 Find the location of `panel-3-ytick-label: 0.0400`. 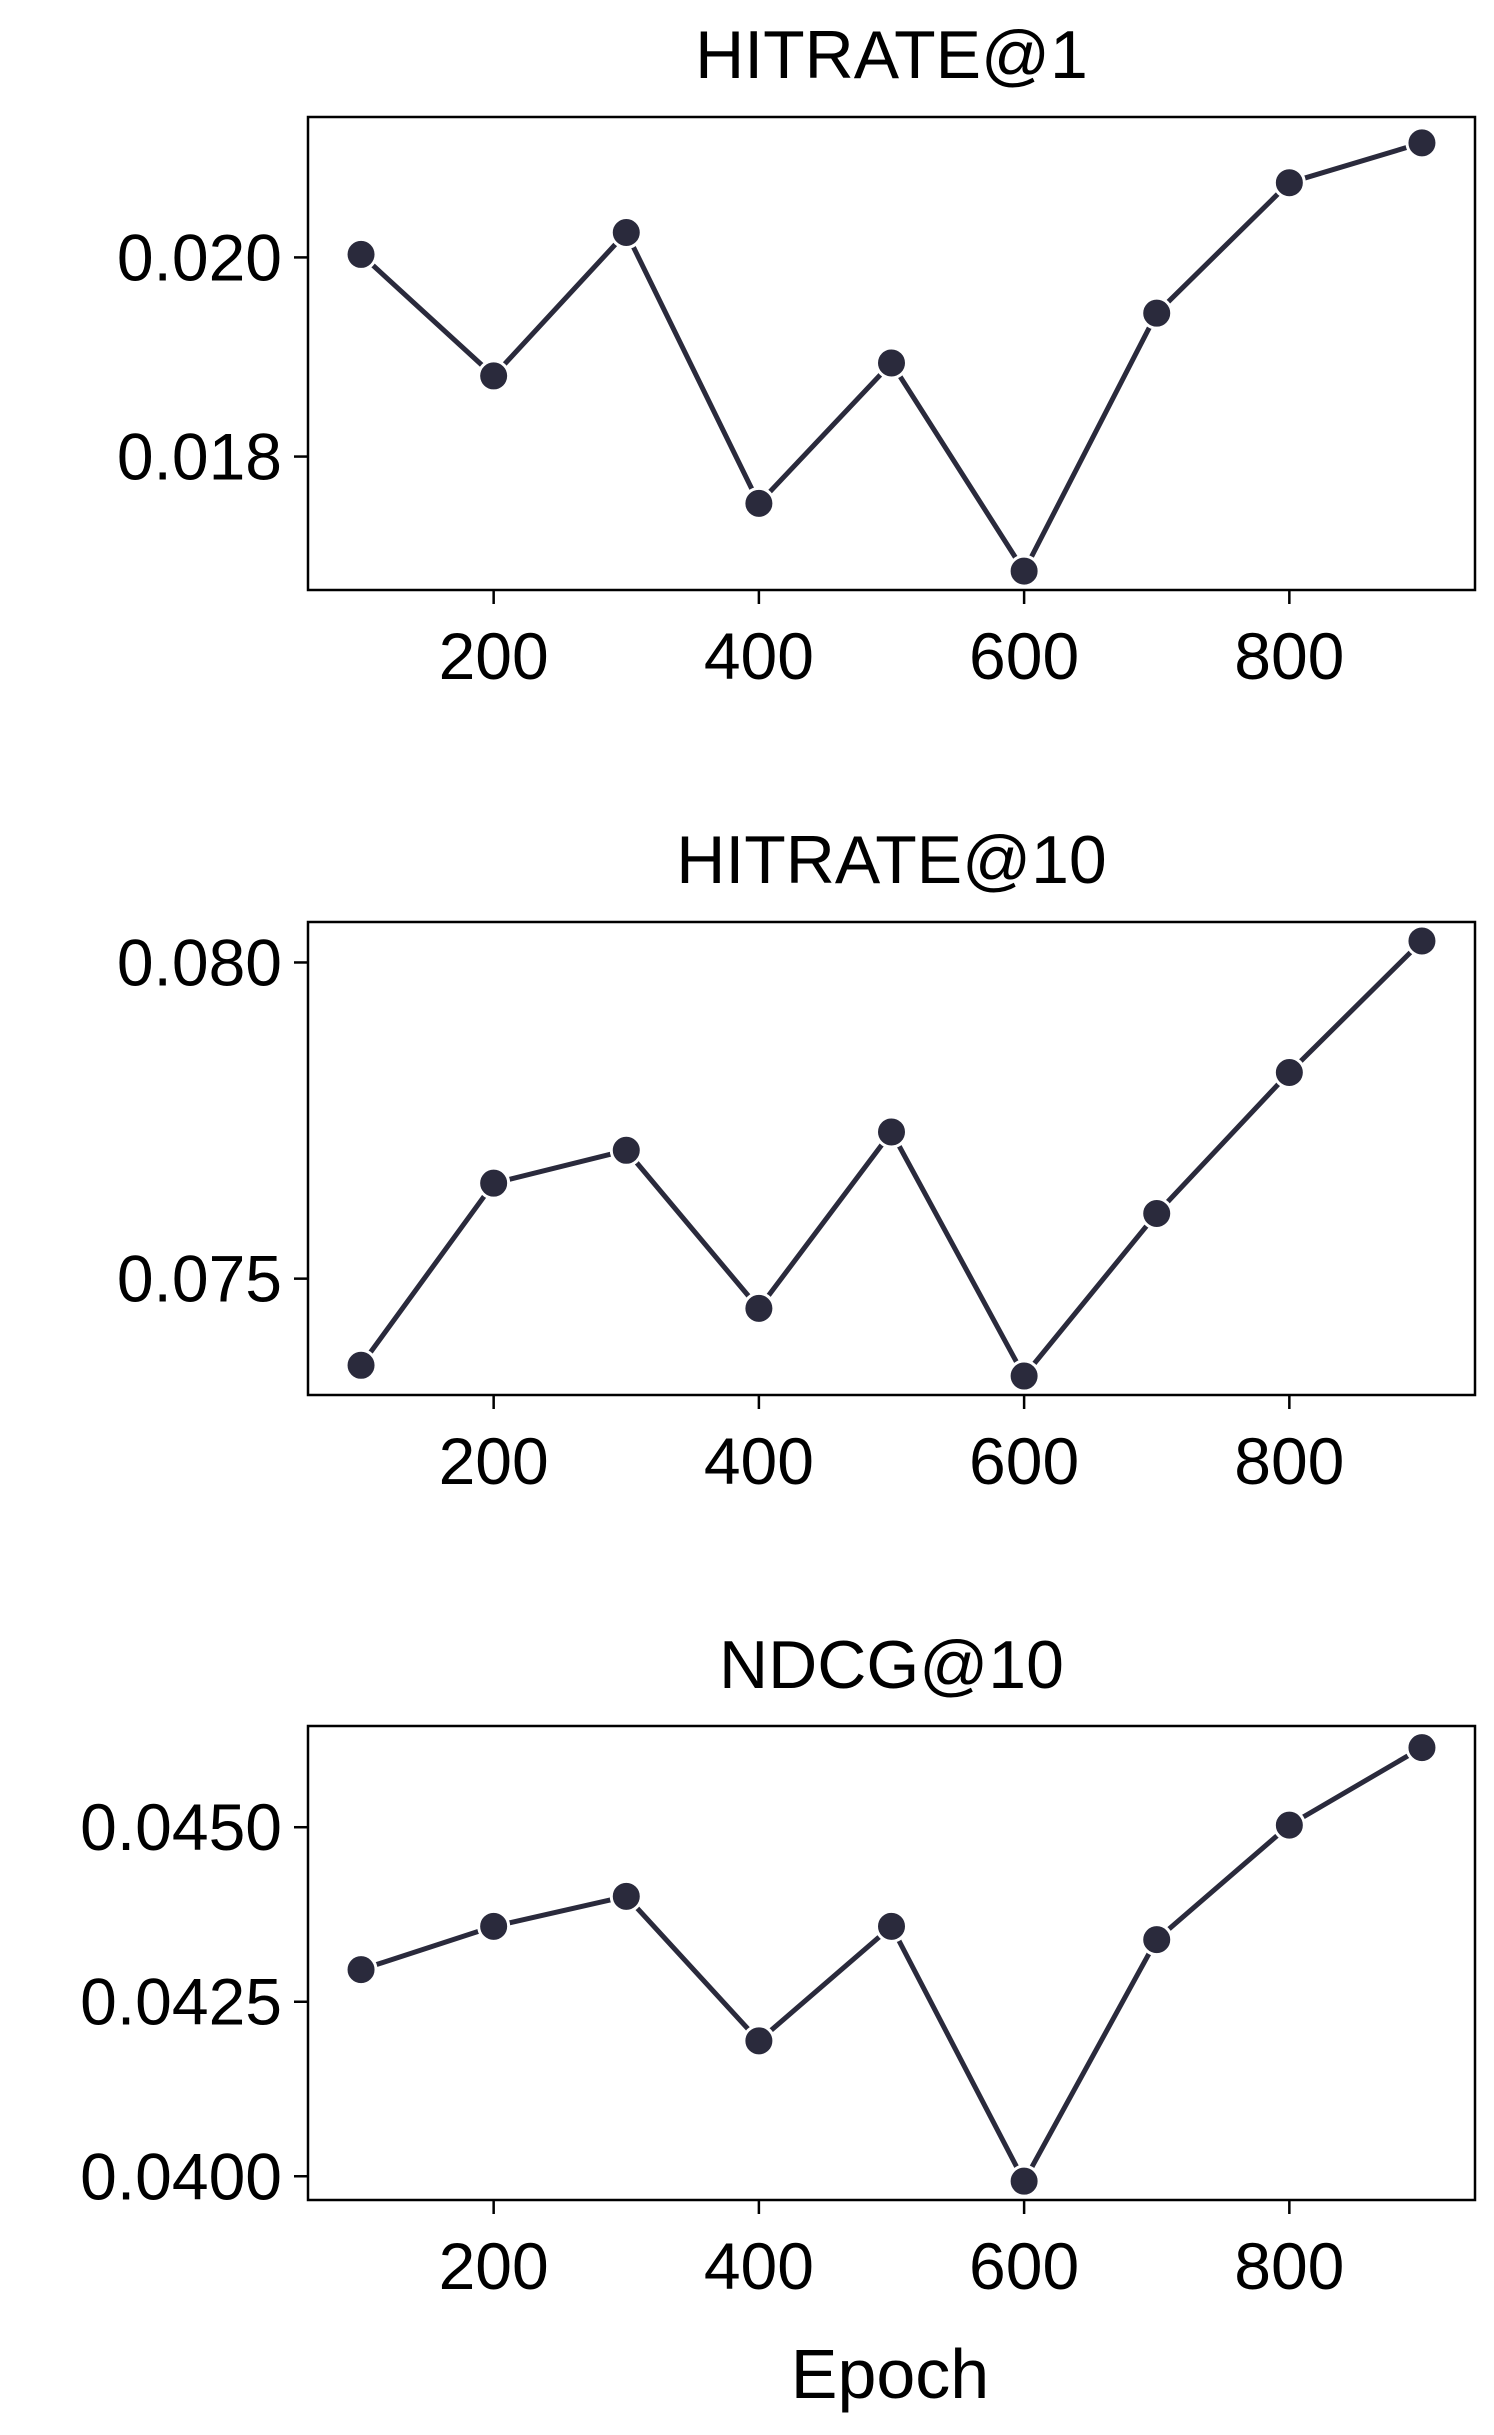

panel-3-ytick-label: 0.0400 is located at coordinates (181, 2176).